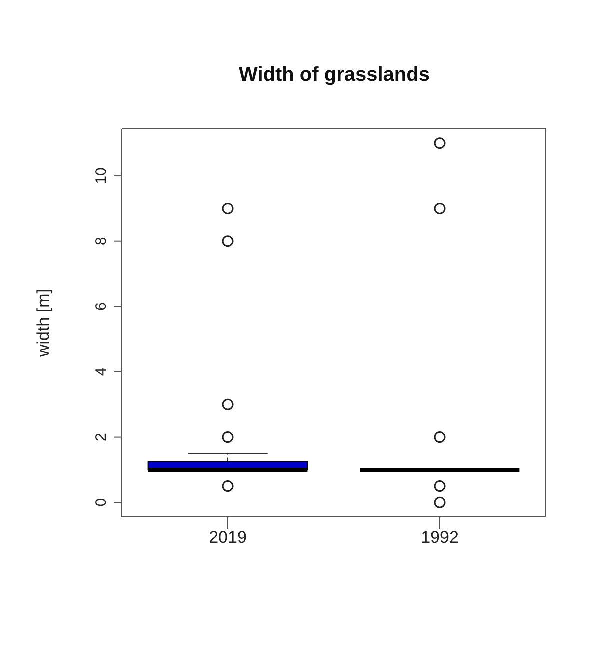 Image resolution: width=598 pixels, height=650 pixels. Describe the element at coordinates (101, 306) in the screenshot. I see `y-tick-label: 6` at that location.